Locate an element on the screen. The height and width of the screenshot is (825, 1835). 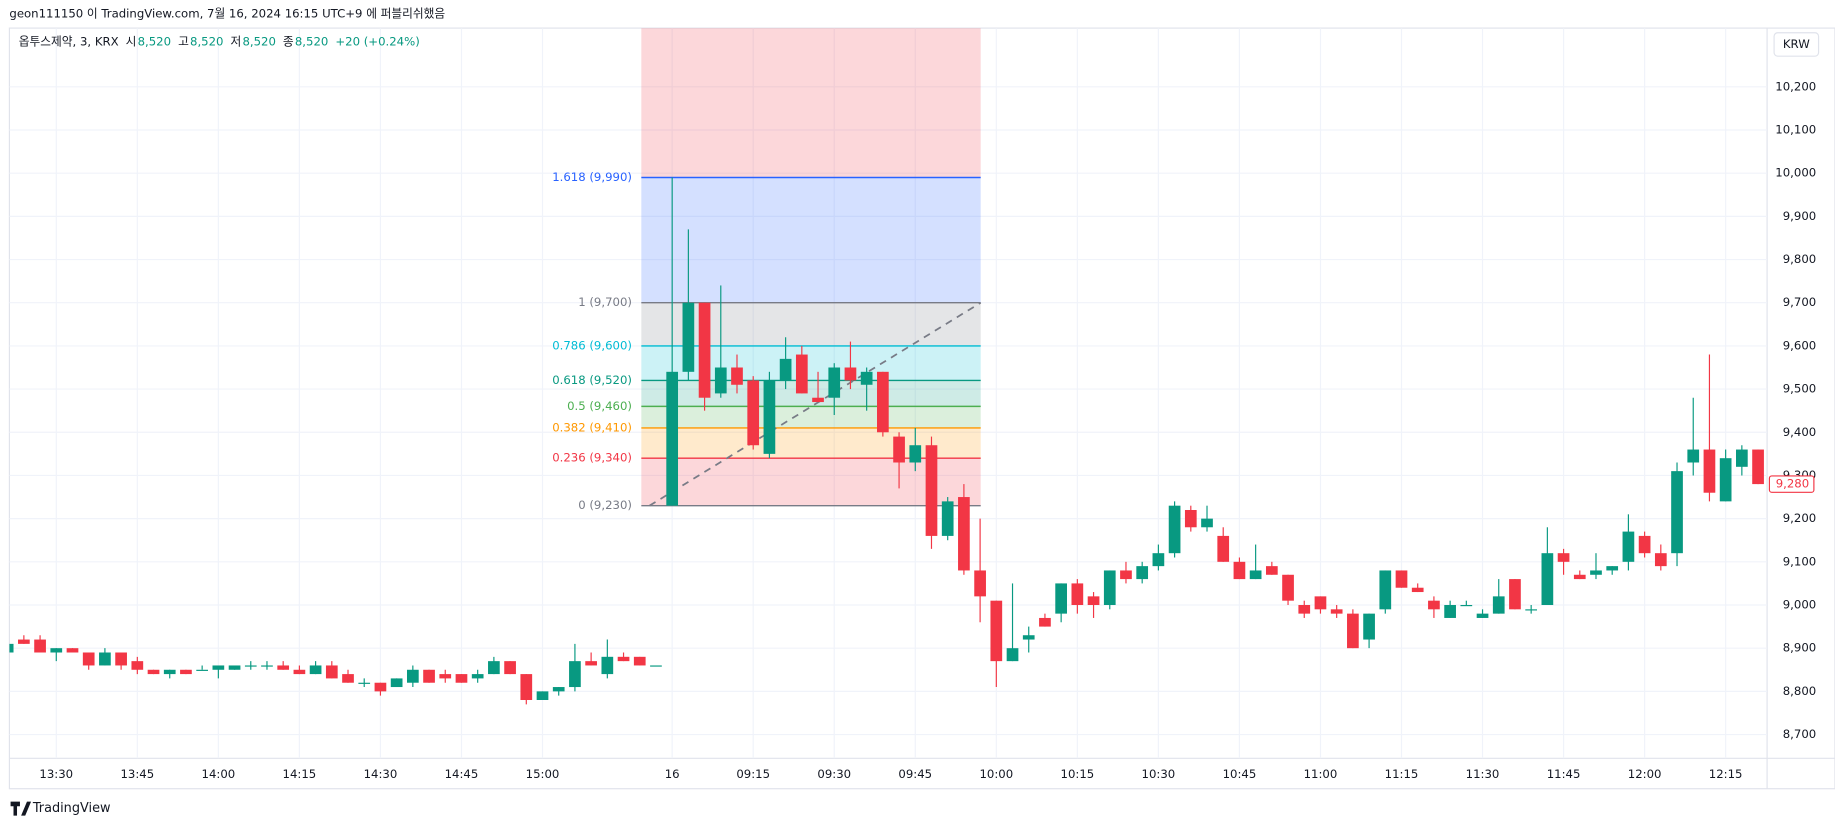
trend-line is located at coordinates (815, 404).